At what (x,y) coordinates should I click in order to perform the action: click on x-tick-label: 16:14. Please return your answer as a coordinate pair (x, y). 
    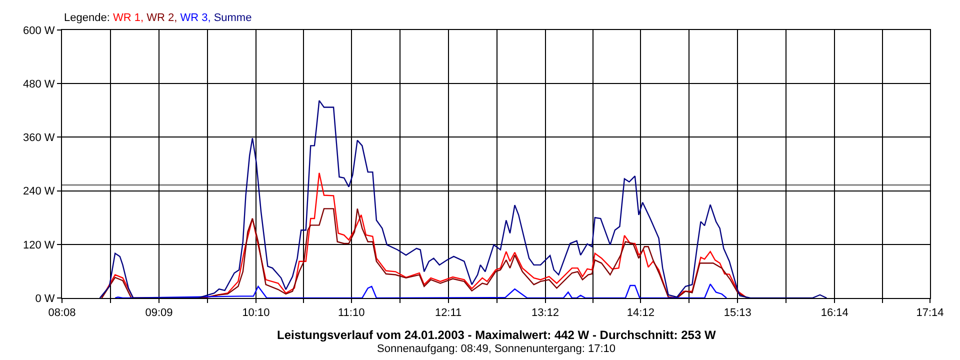
    Looking at the image, I should click on (834, 313).